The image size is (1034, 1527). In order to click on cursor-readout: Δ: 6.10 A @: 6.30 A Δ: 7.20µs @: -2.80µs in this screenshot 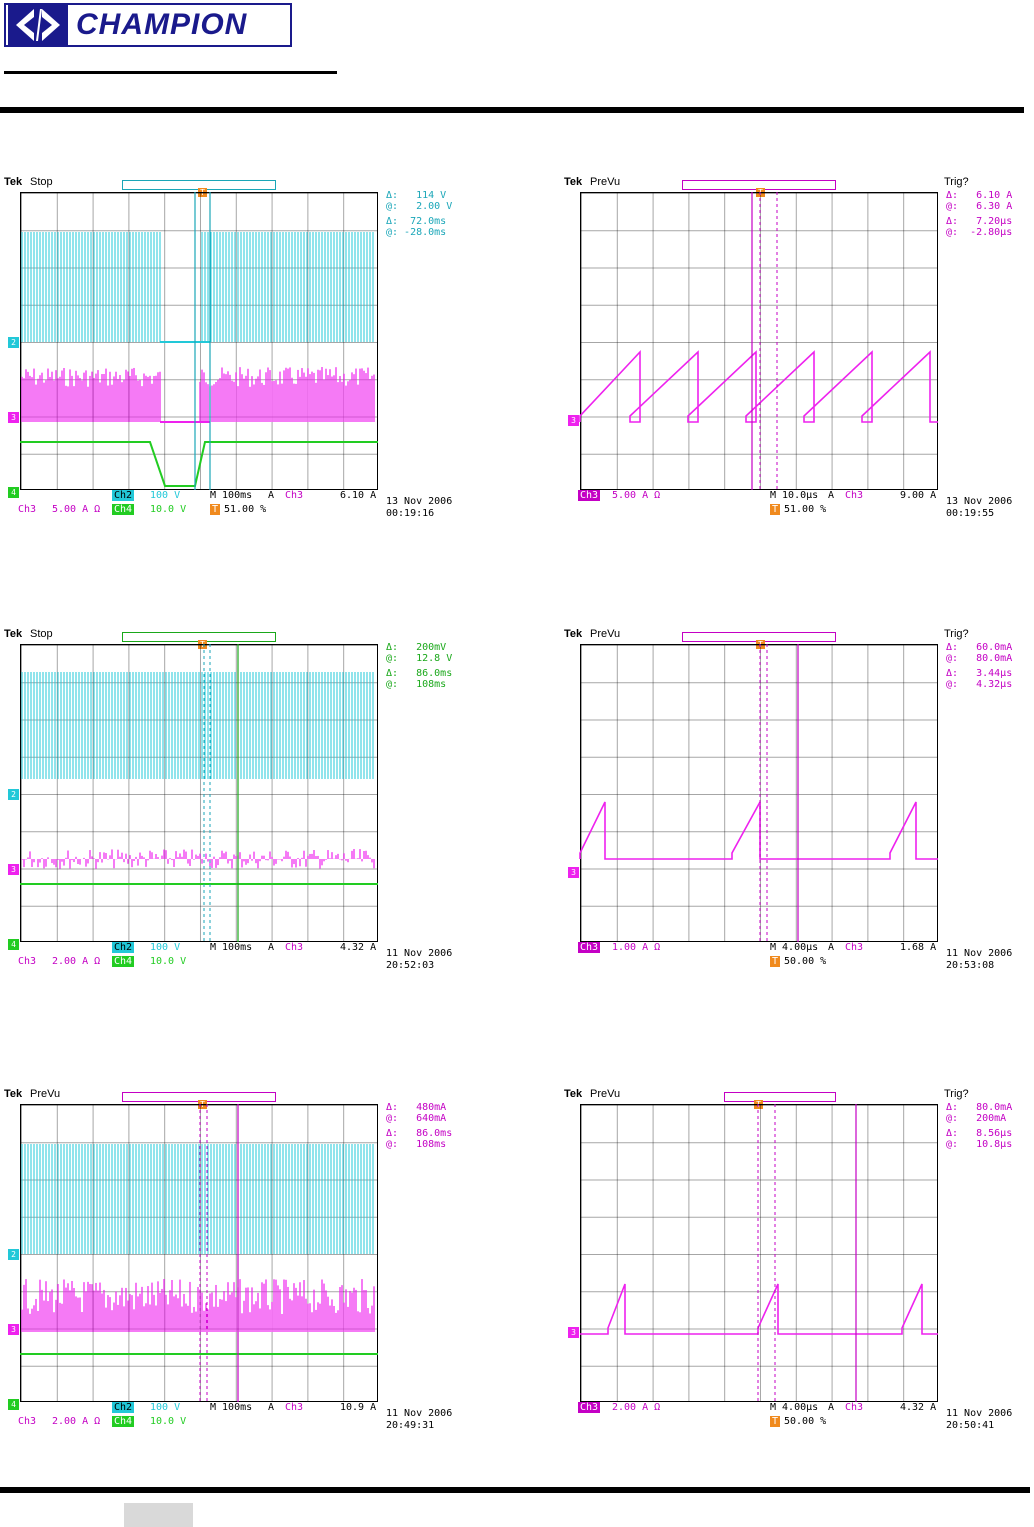, I will do `click(990, 214)`.